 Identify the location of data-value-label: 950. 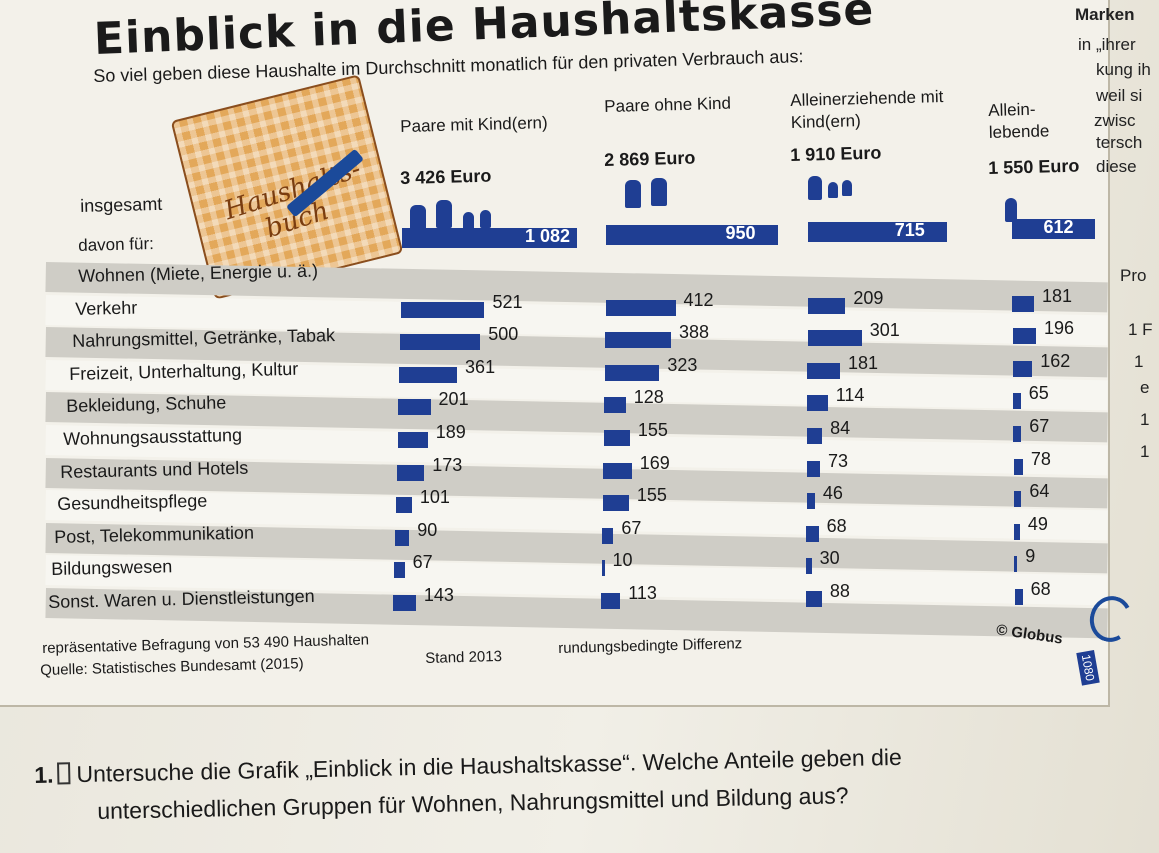
(740, 233).